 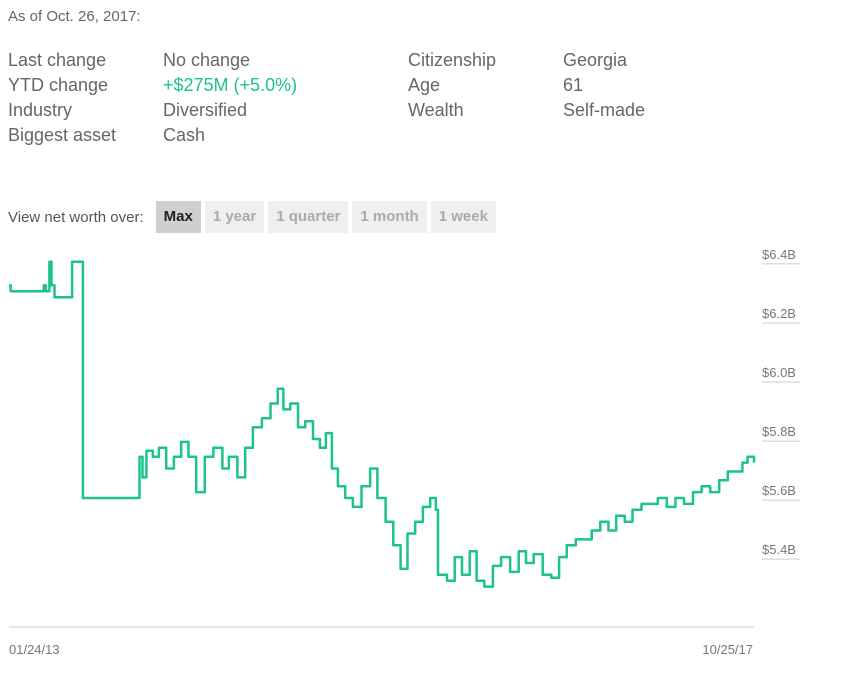 I want to click on fact-value: Georgia, so click(x=595, y=60).